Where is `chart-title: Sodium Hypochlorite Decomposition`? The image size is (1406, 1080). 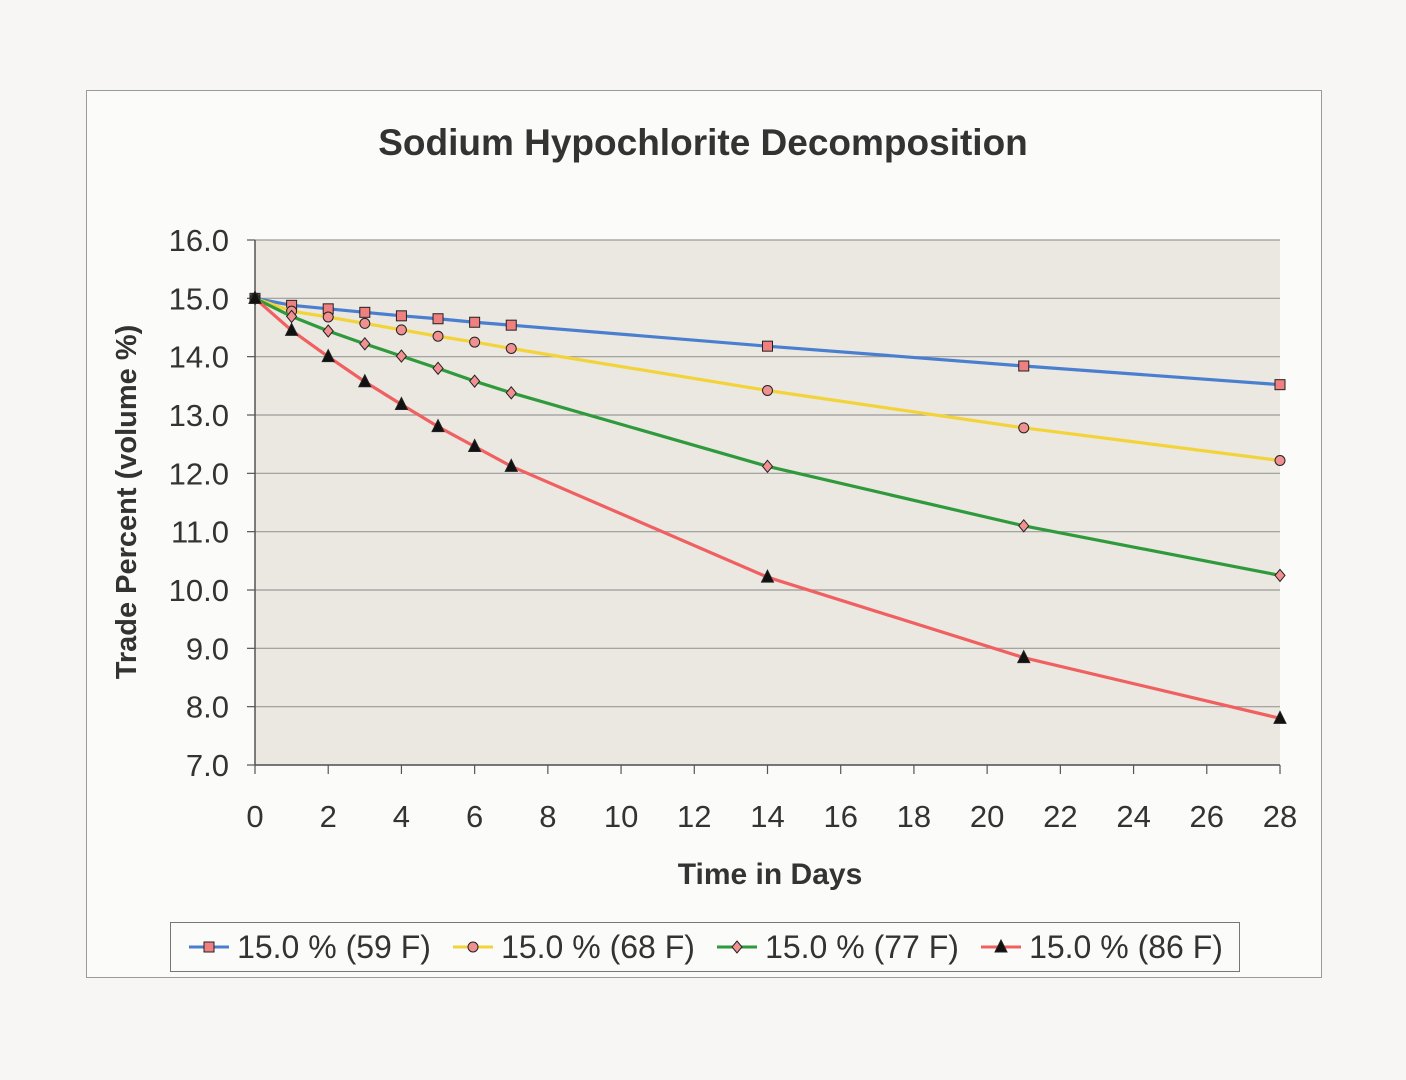 chart-title: Sodium Hypochlorite Decomposition is located at coordinates (703, 142).